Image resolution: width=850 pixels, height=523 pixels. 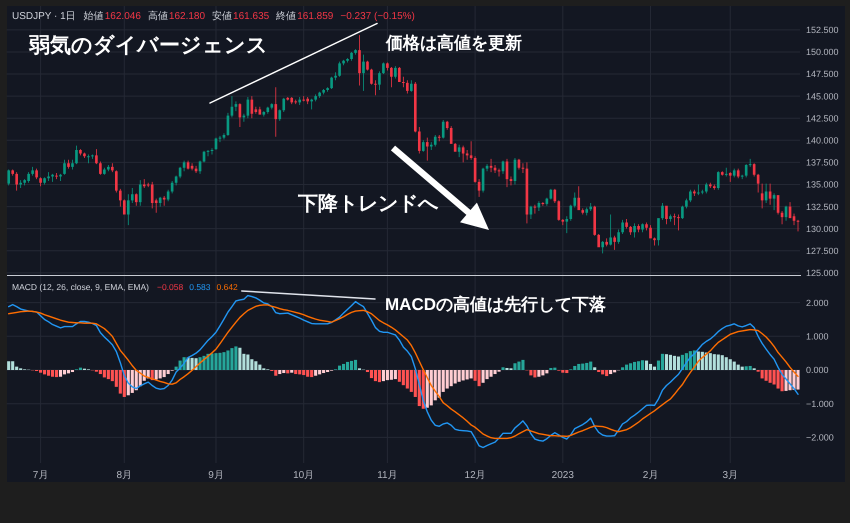 I want to click on y-tick-label: 147.500, so click(x=822, y=74).